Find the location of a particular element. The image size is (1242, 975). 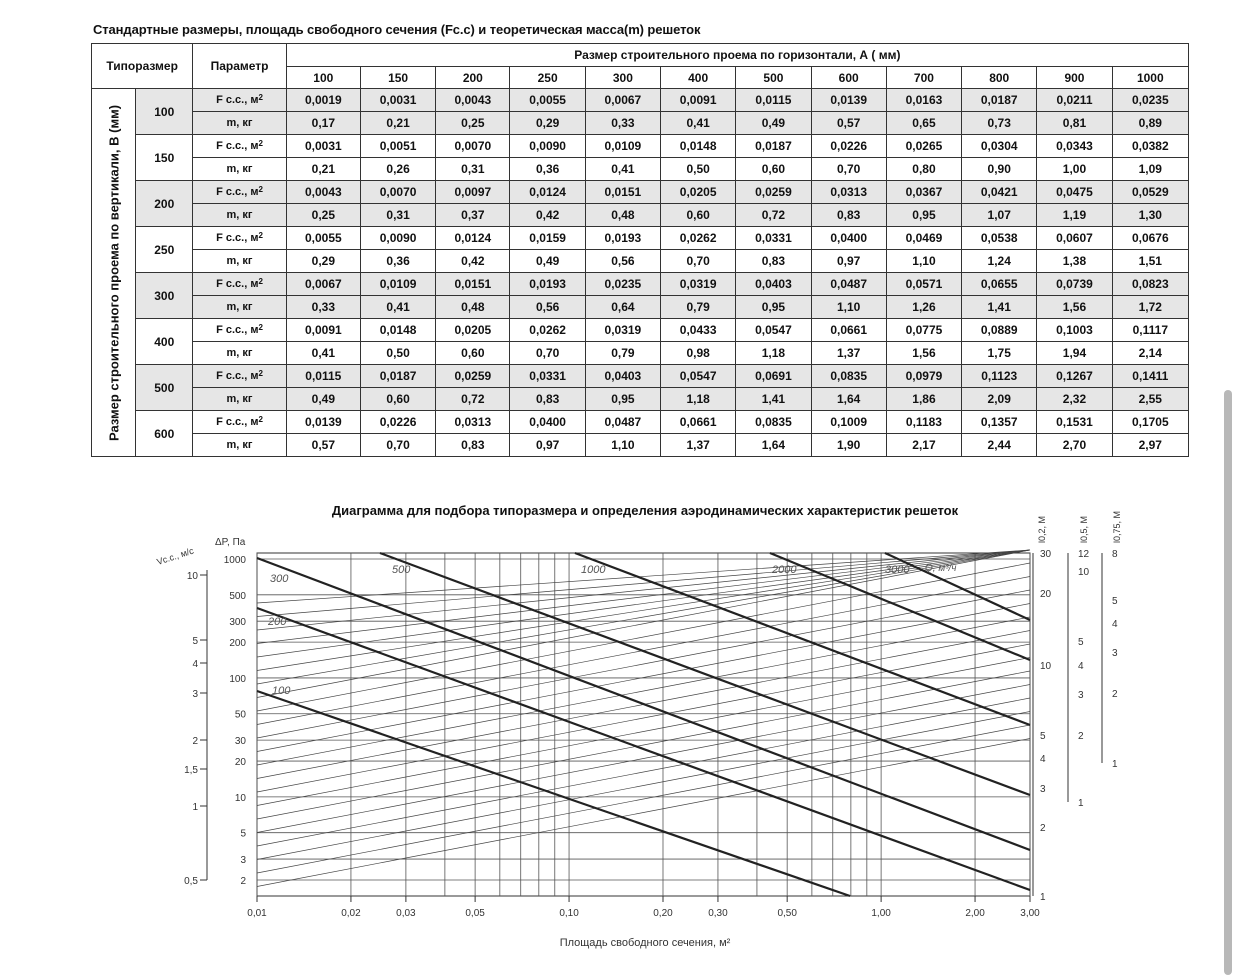

line-label: 2000 is located at coordinates (784, 570).